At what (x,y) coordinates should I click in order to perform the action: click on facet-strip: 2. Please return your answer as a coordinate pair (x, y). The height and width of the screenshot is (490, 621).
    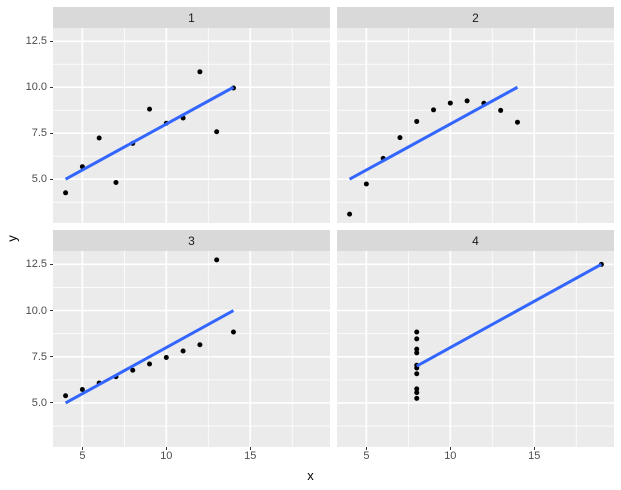
    Looking at the image, I should click on (475, 17).